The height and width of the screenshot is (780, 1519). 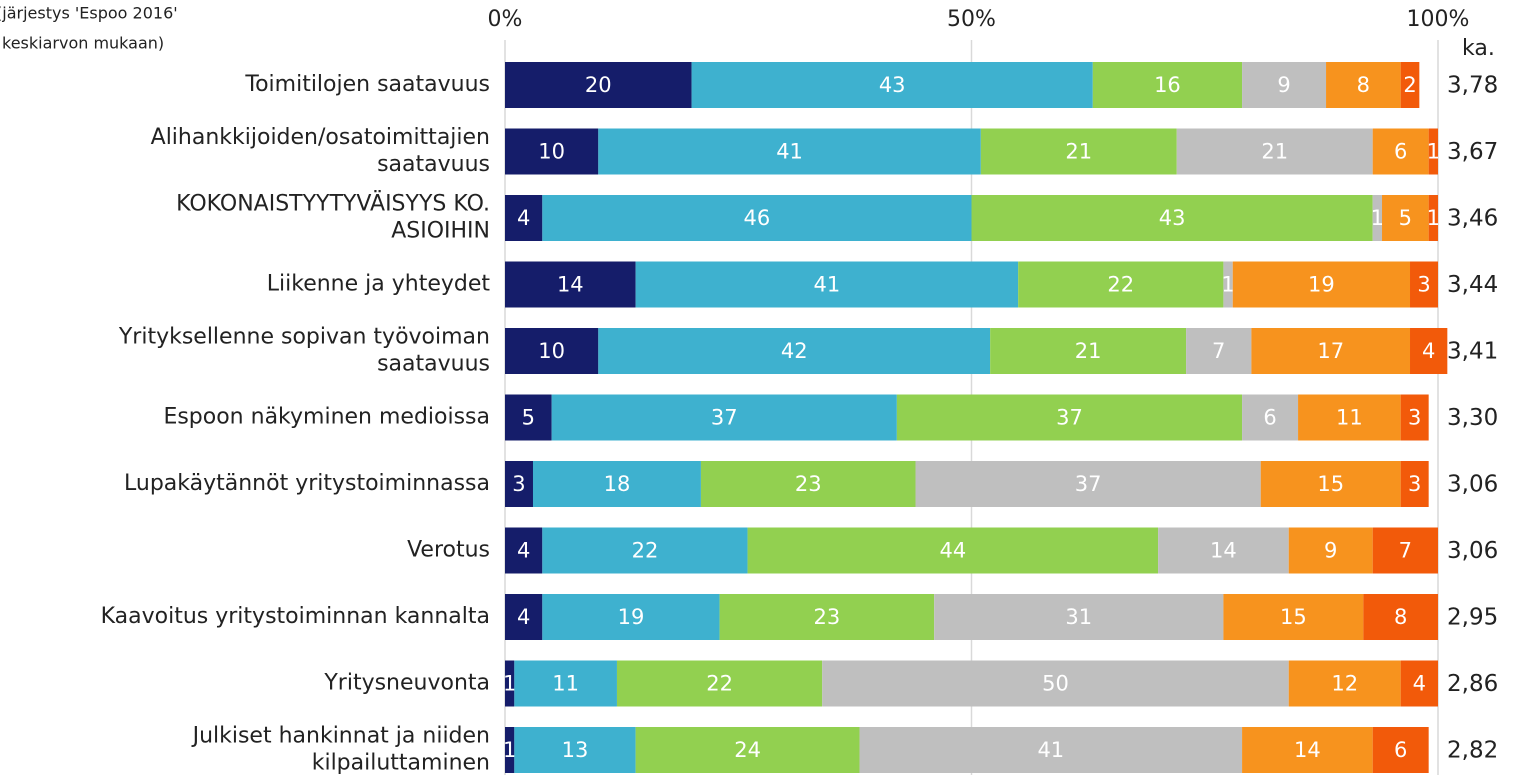 I want to click on data-label: 2, so click(x=1409, y=85).